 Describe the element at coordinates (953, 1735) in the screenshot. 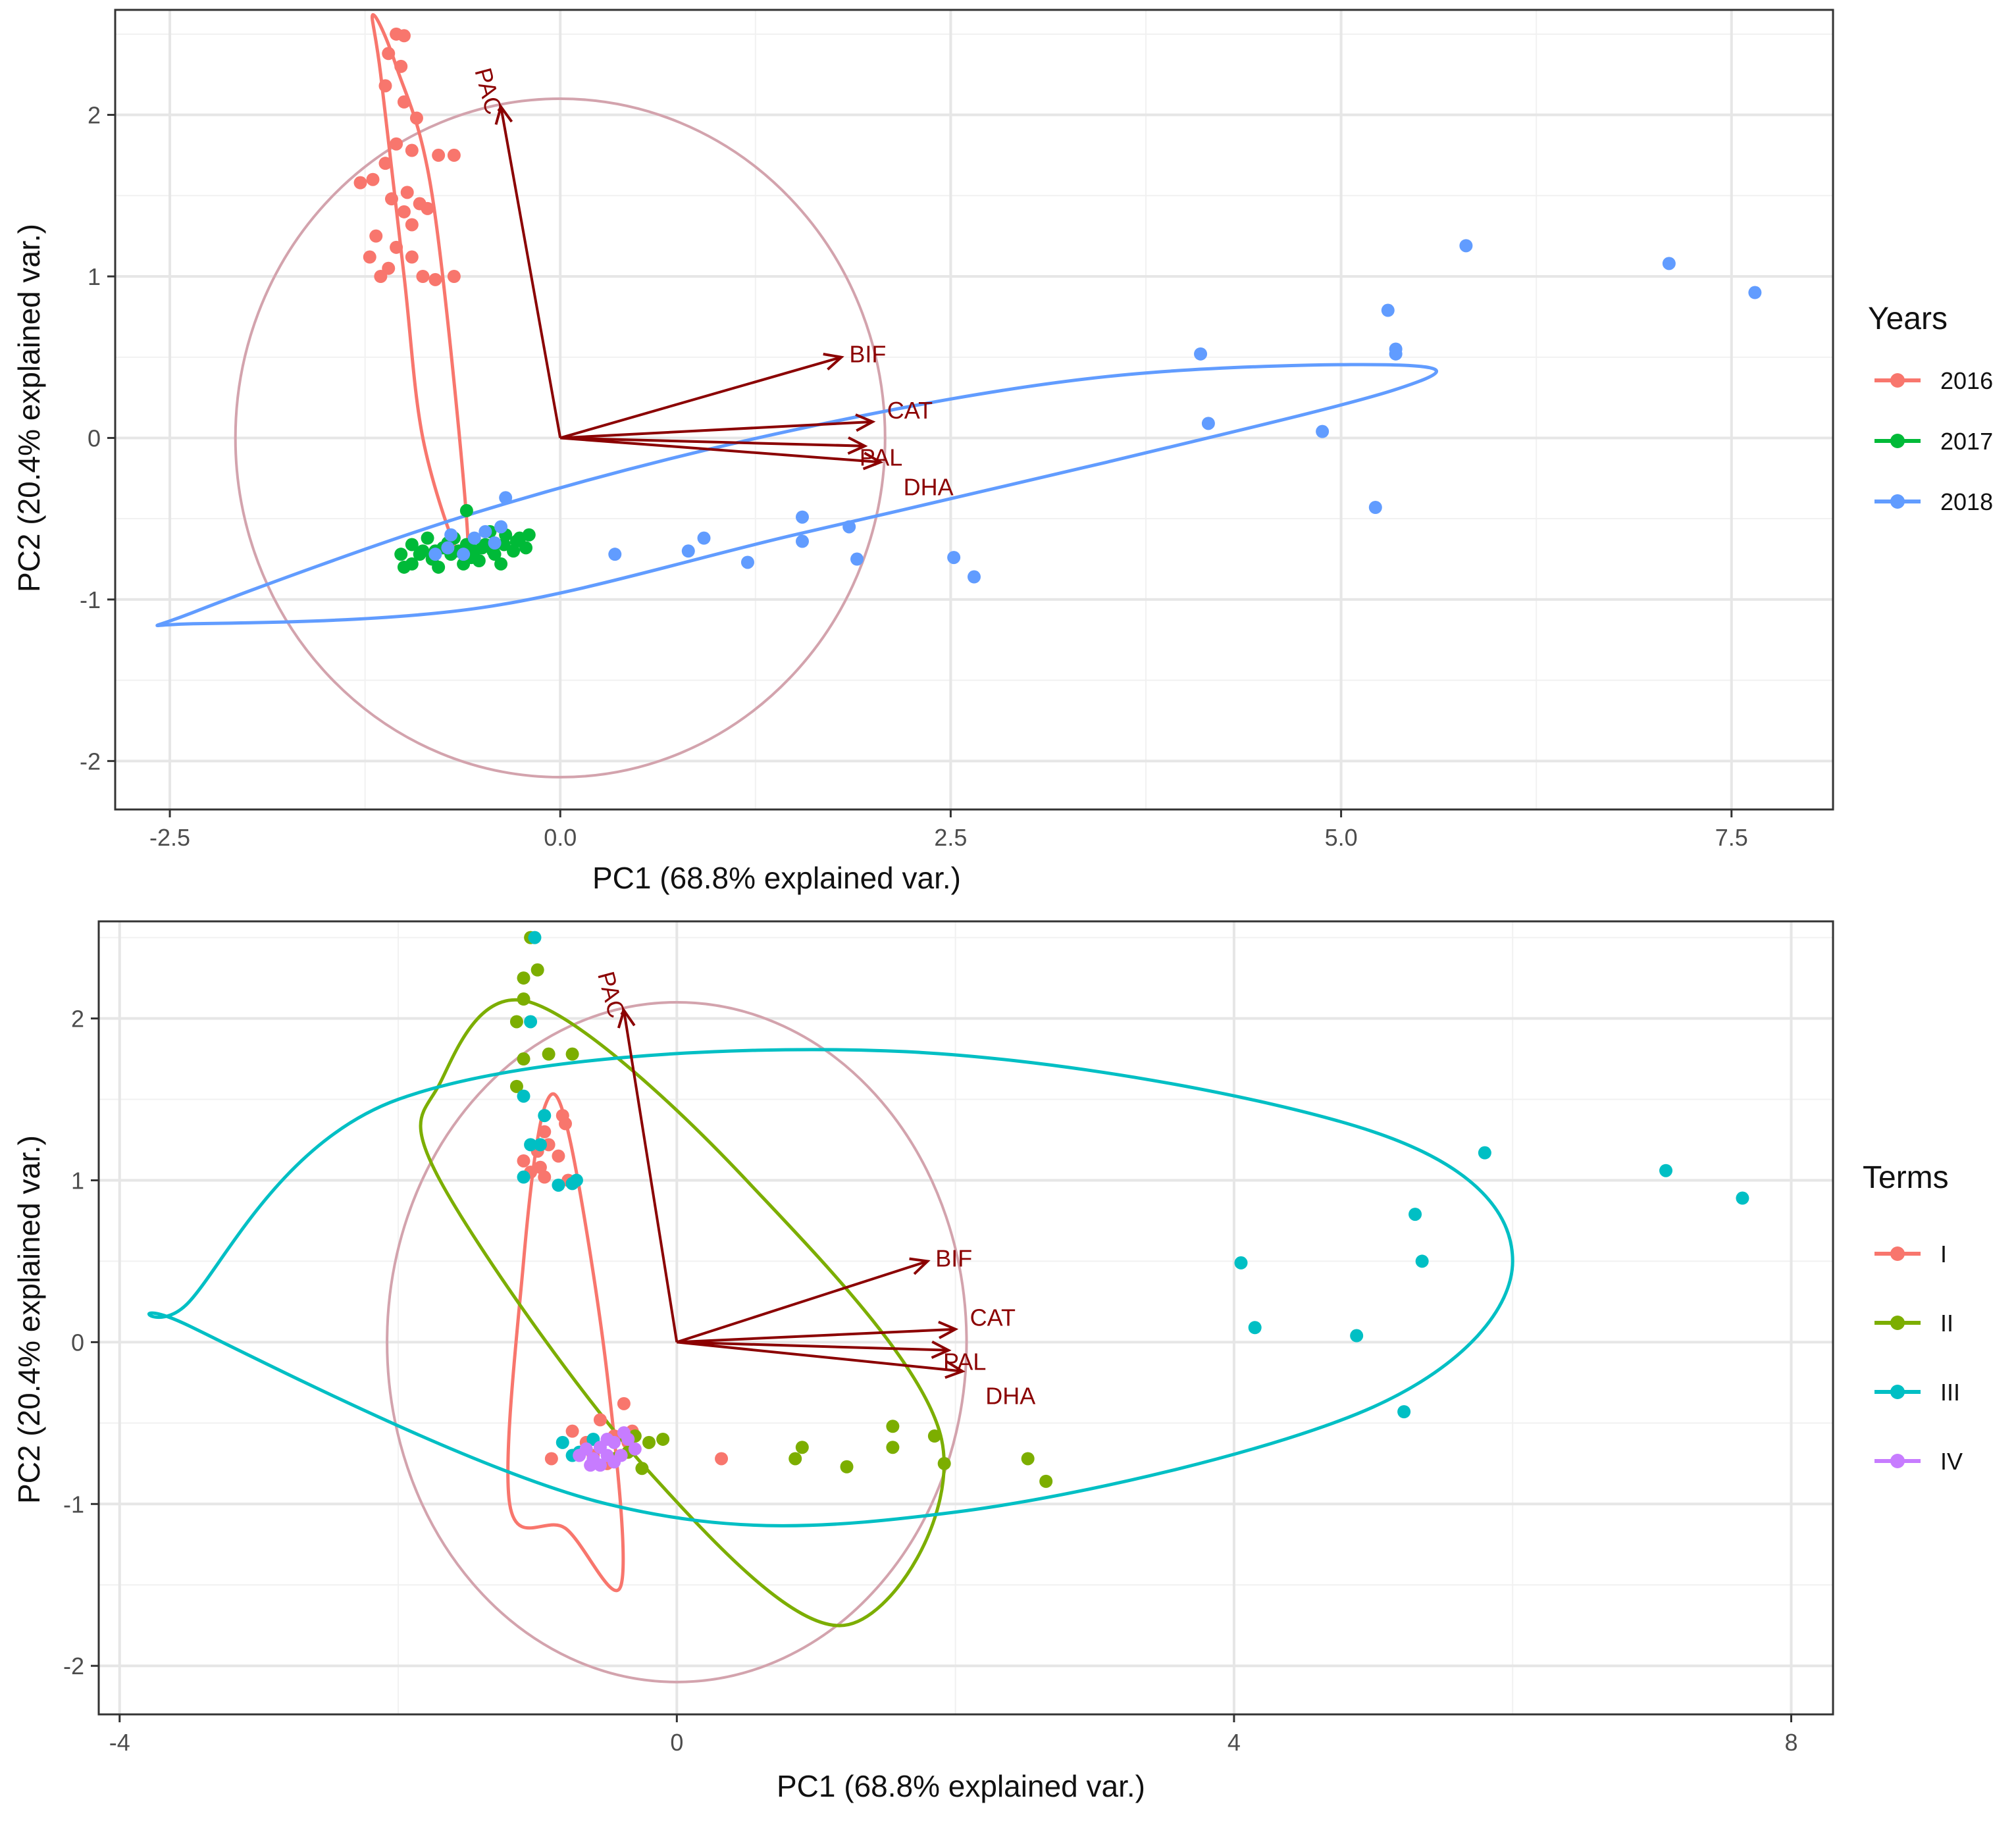

I see `x-axis-ticks: -4 0 4 8` at that location.